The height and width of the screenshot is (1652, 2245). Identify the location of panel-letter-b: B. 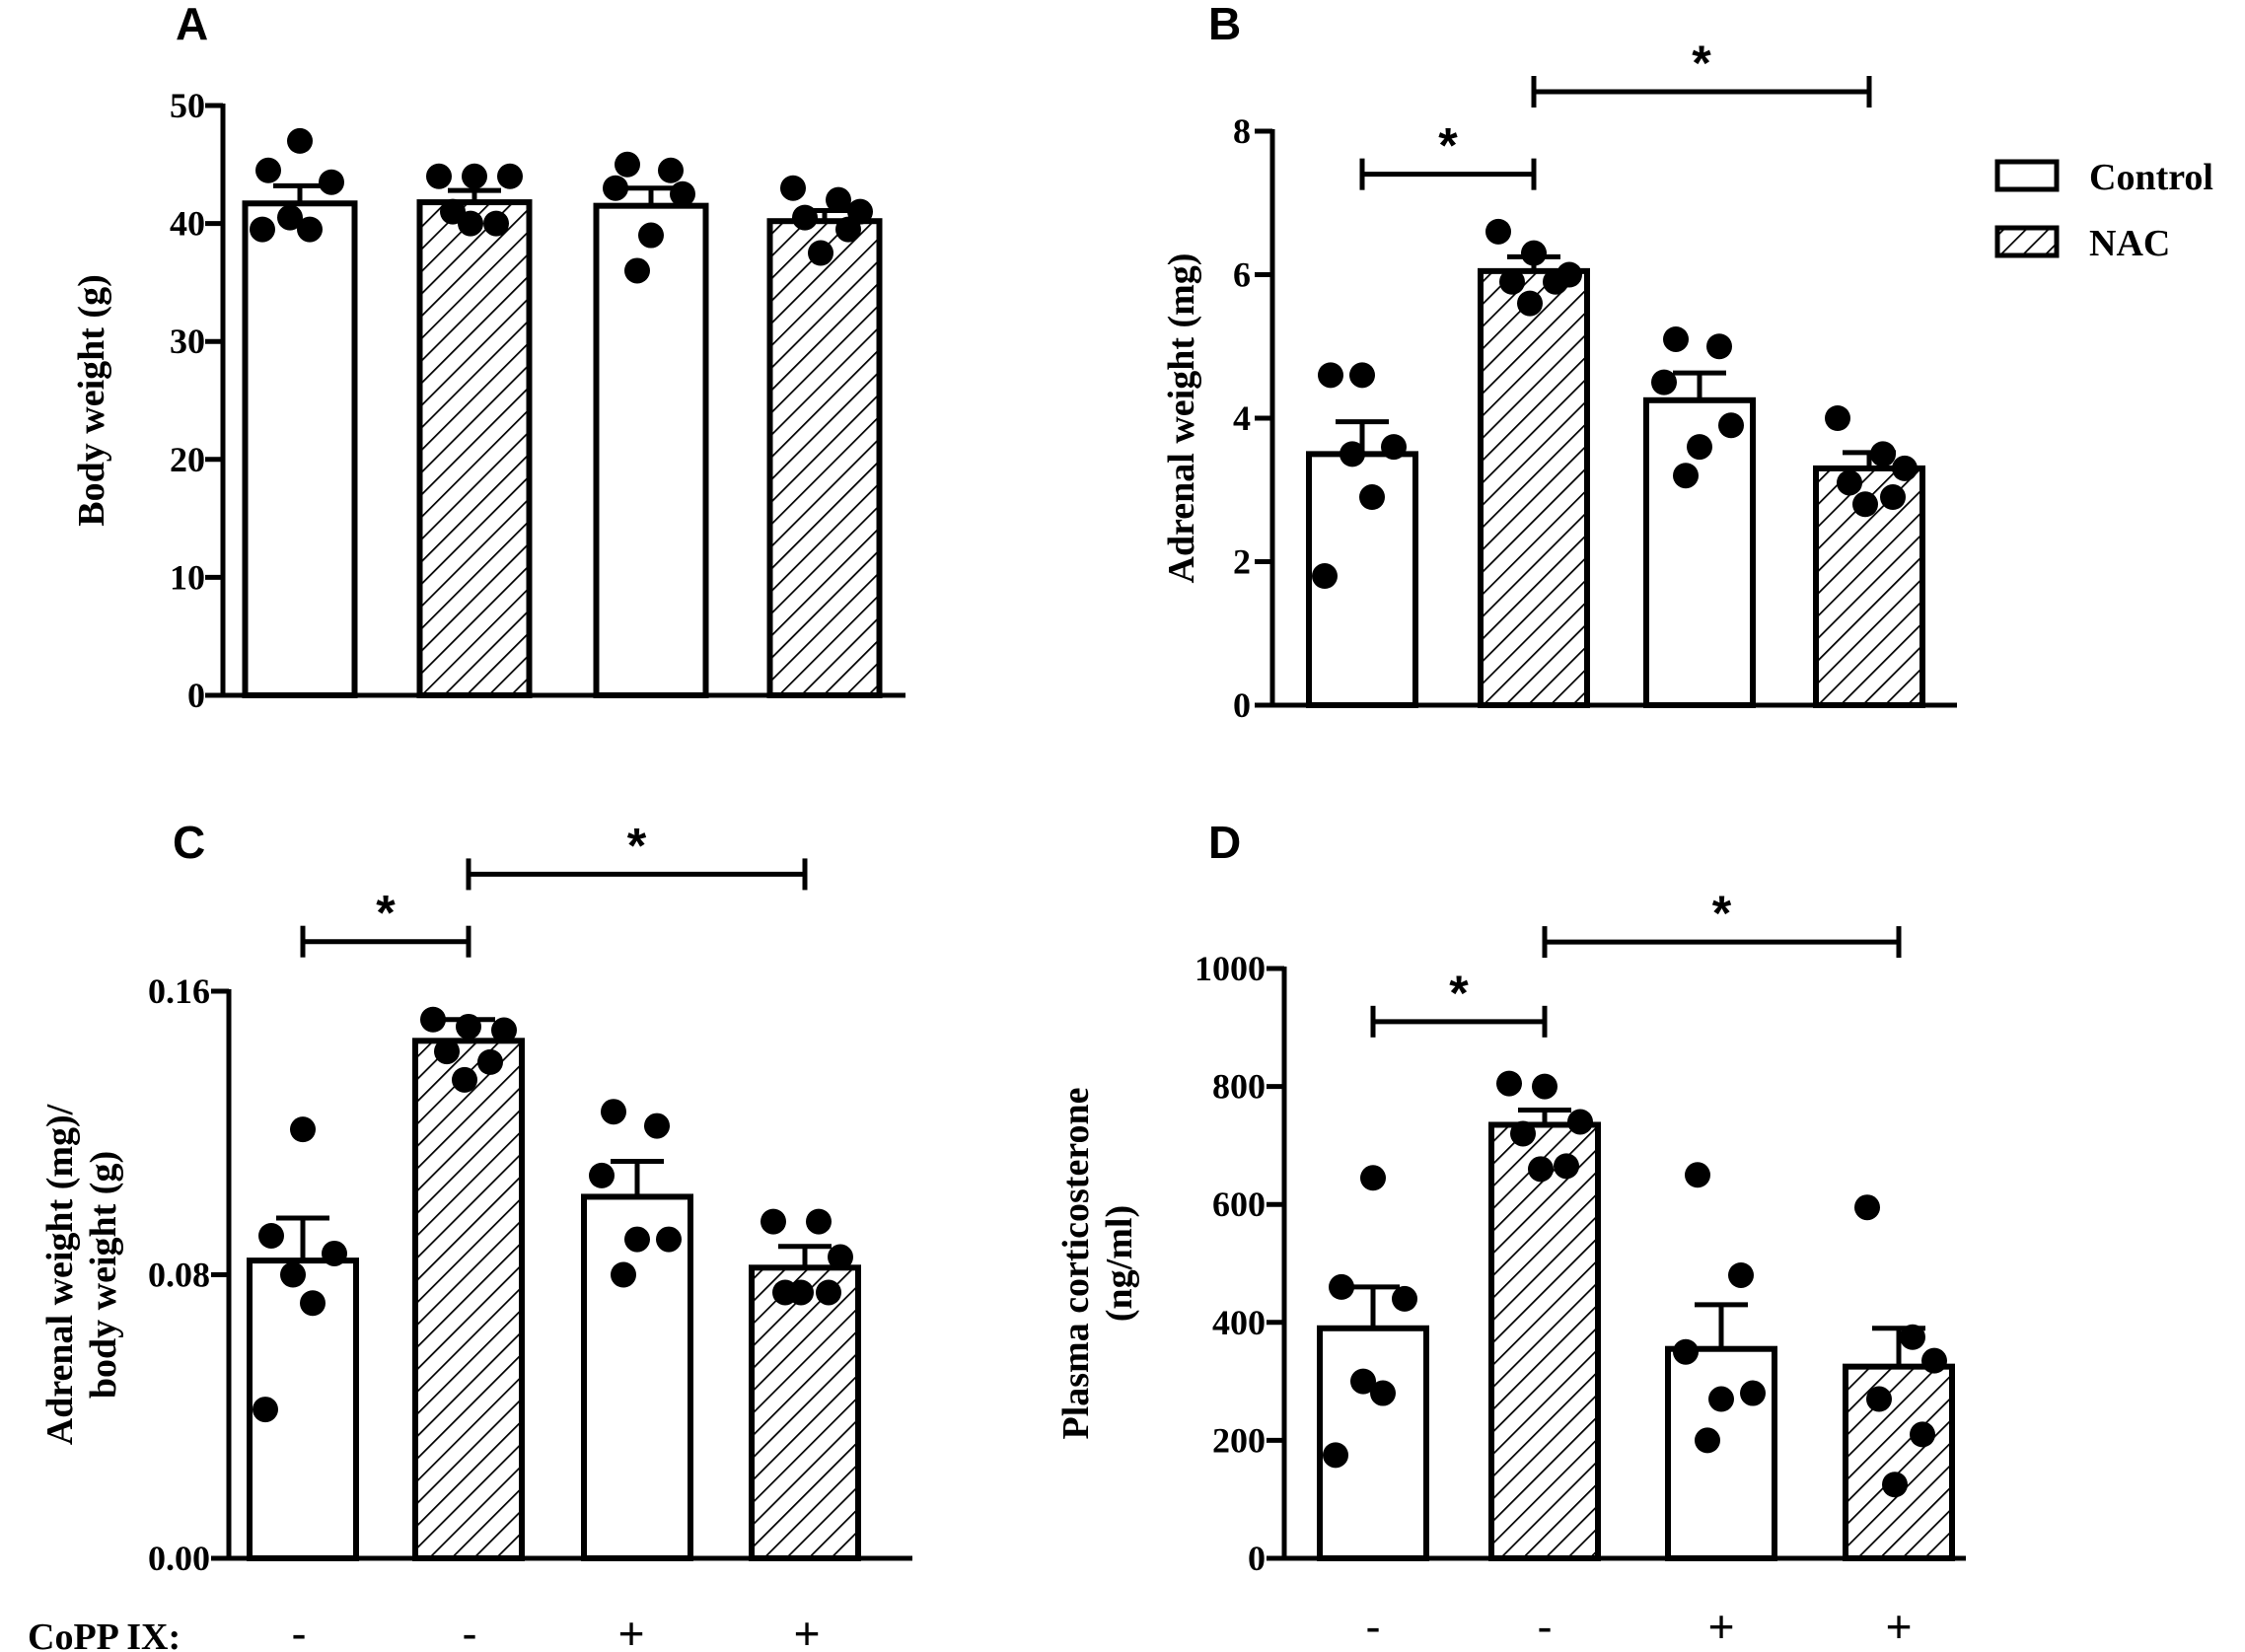
(1224, 25).